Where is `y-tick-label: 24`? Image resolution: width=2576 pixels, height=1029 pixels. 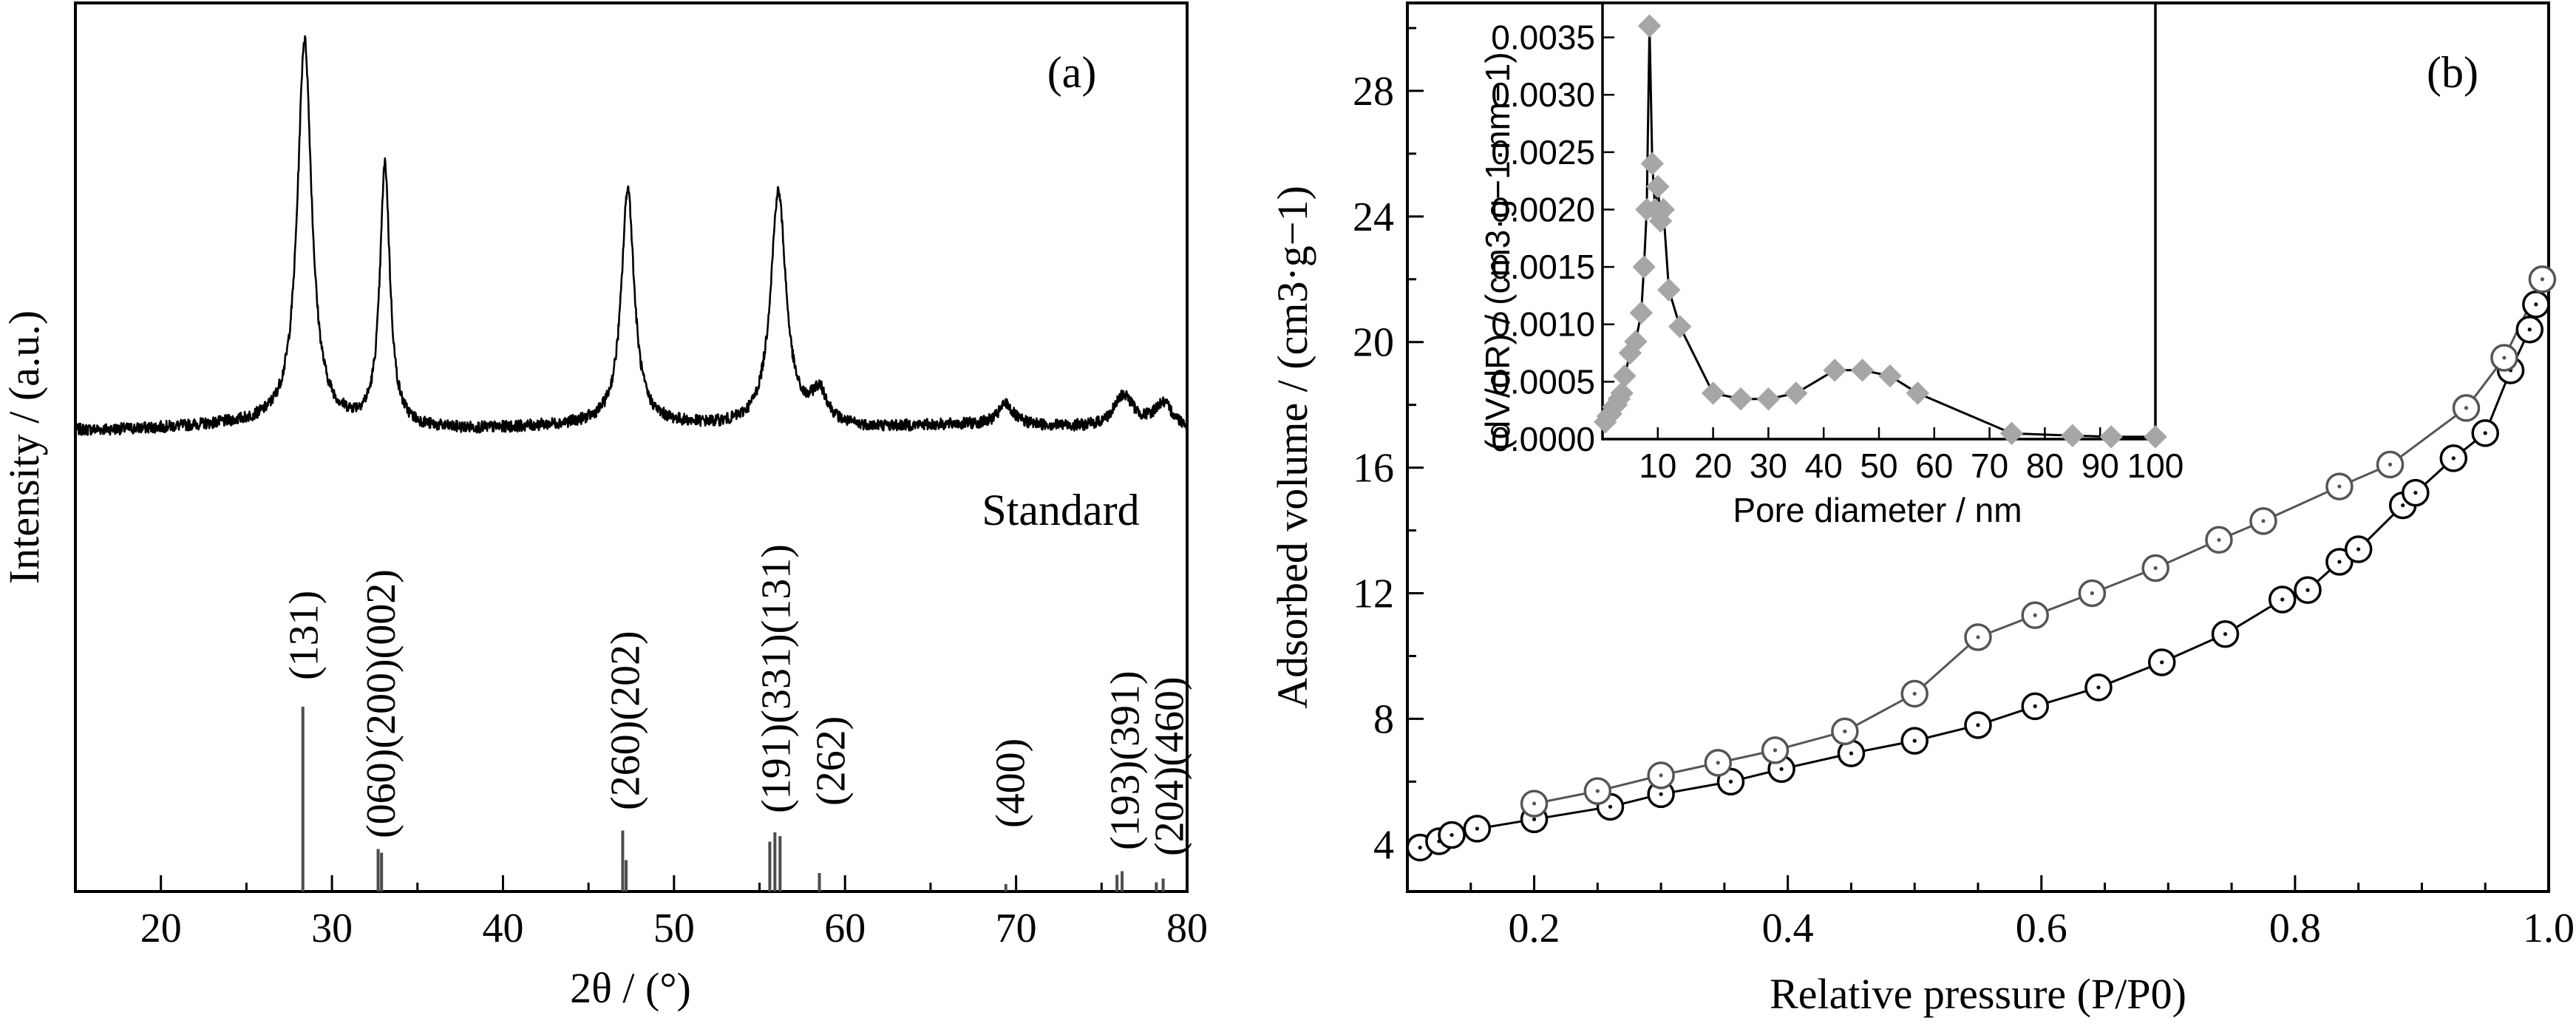
y-tick-label: 24 is located at coordinates (1373, 217).